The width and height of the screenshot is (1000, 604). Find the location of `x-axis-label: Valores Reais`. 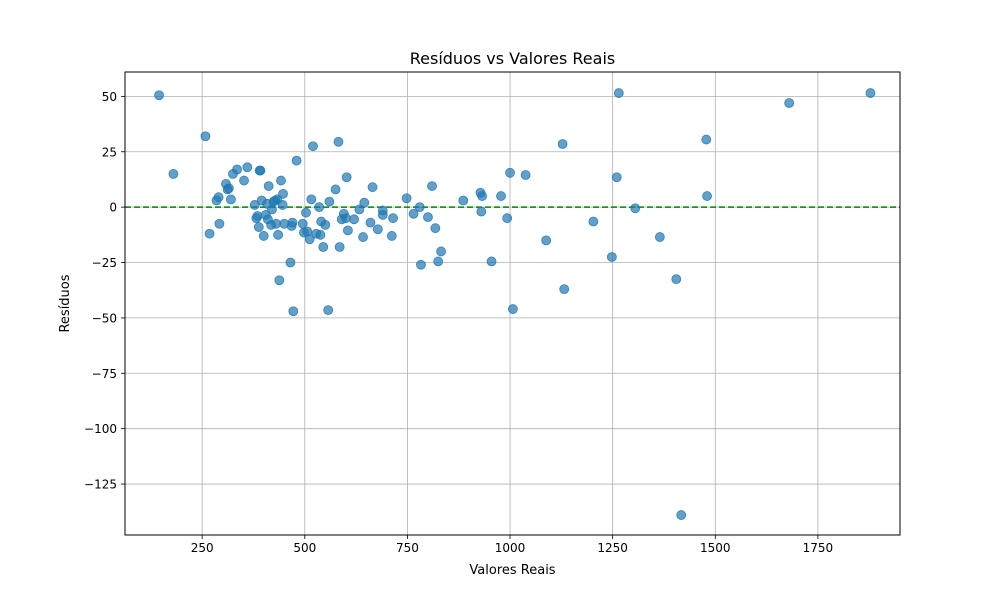

x-axis-label: Valores Reais is located at coordinates (512, 570).